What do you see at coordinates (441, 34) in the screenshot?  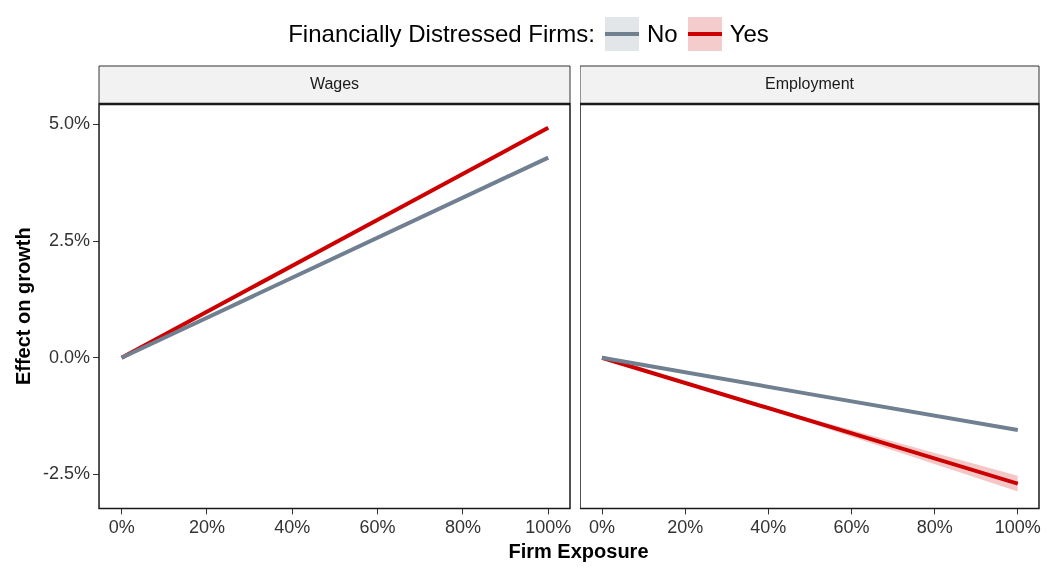 I see `legend-title: Financially Distressed Firms:` at bounding box center [441, 34].